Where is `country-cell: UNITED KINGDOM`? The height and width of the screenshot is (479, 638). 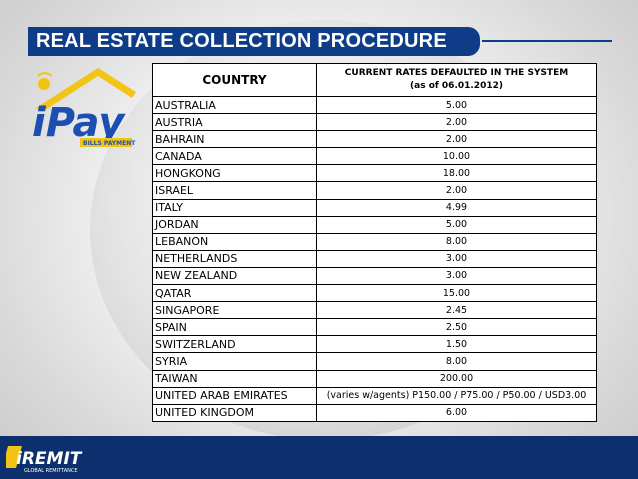
country-cell: UNITED KINGDOM is located at coordinates (234, 412).